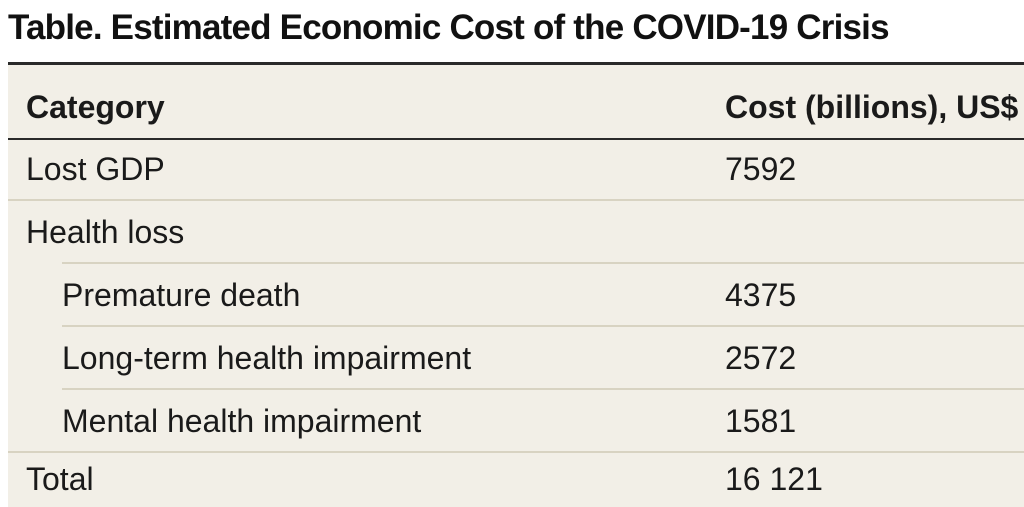 The image size is (1024, 507). I want to click on table-row-total: Total 16 121, so click(516, 477).